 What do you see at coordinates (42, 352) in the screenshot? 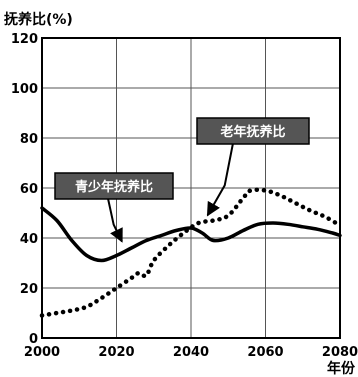
I see `x-tick-label: 2000` at bounding box center [42, 352].